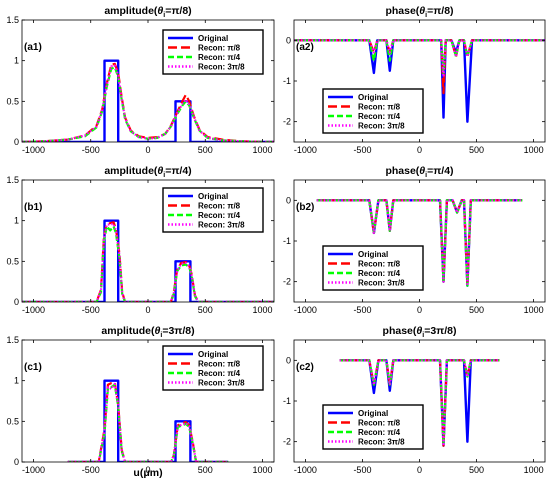 The image size is (550, 483). I want to click on panel-title: phase(θi=π/8), so click(419, 12).